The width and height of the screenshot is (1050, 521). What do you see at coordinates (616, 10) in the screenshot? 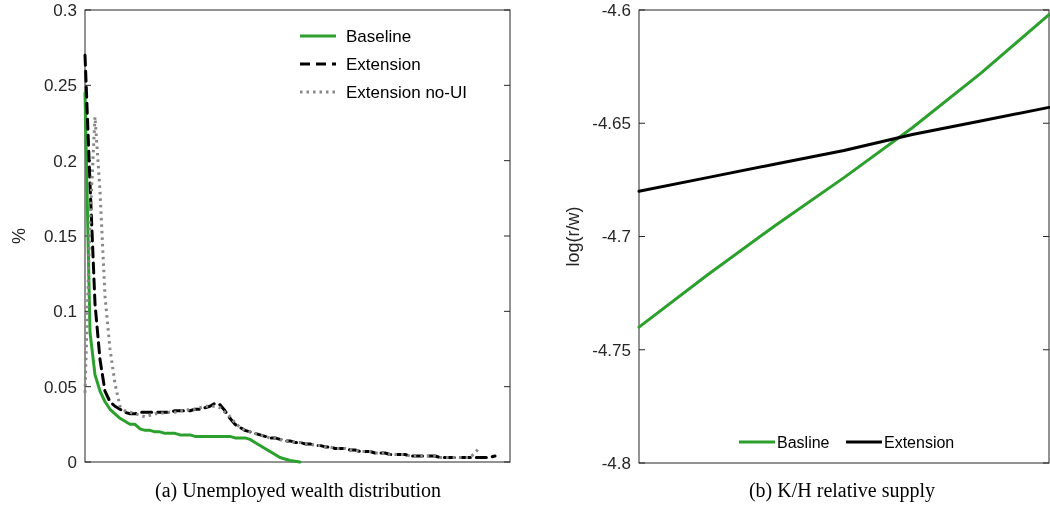
I see `y-tick-label: -4.6` at bounding box center [616, 10].